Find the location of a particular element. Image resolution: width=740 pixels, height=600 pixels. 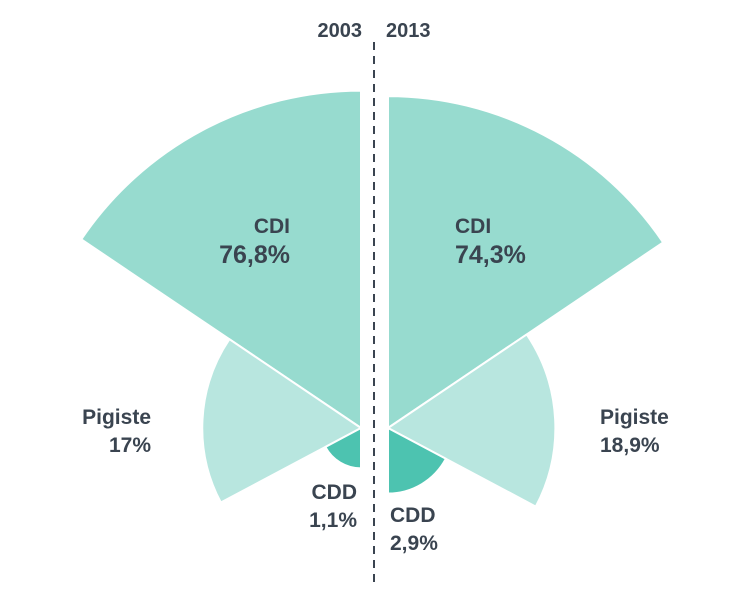

slice-label-cdi-2013: CDI 74,3% is located at coordinates (490, 242).